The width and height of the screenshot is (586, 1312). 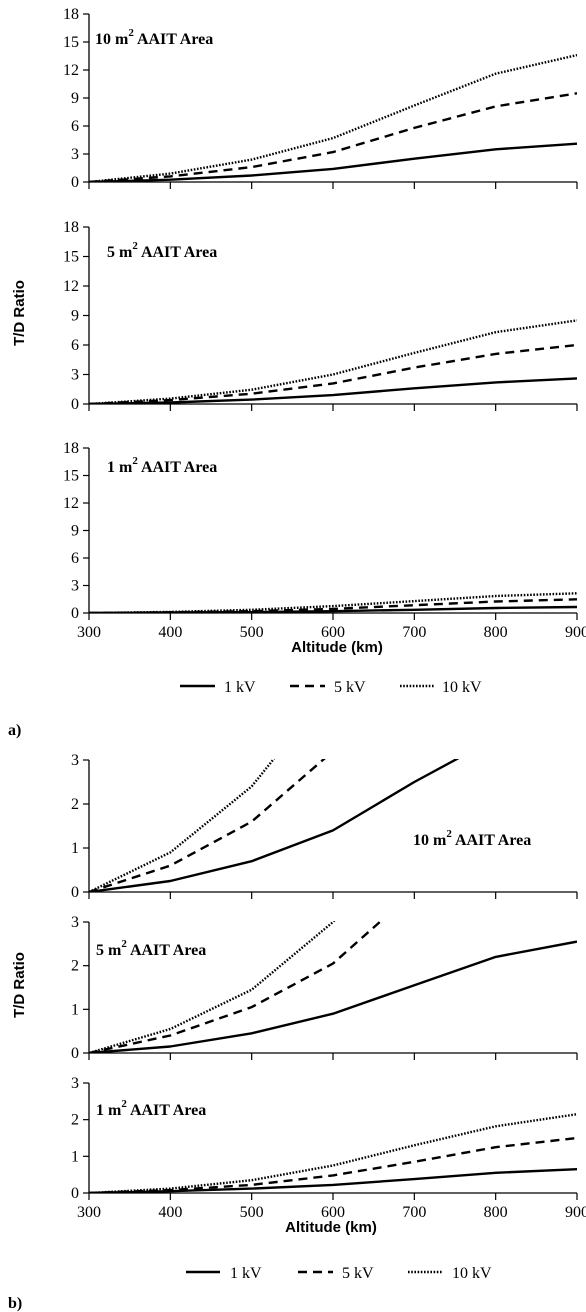 I want to click on chart-panel-b-1: 0 1 2 3 10 m2 AAIT Area, so click(x=324, y=826).